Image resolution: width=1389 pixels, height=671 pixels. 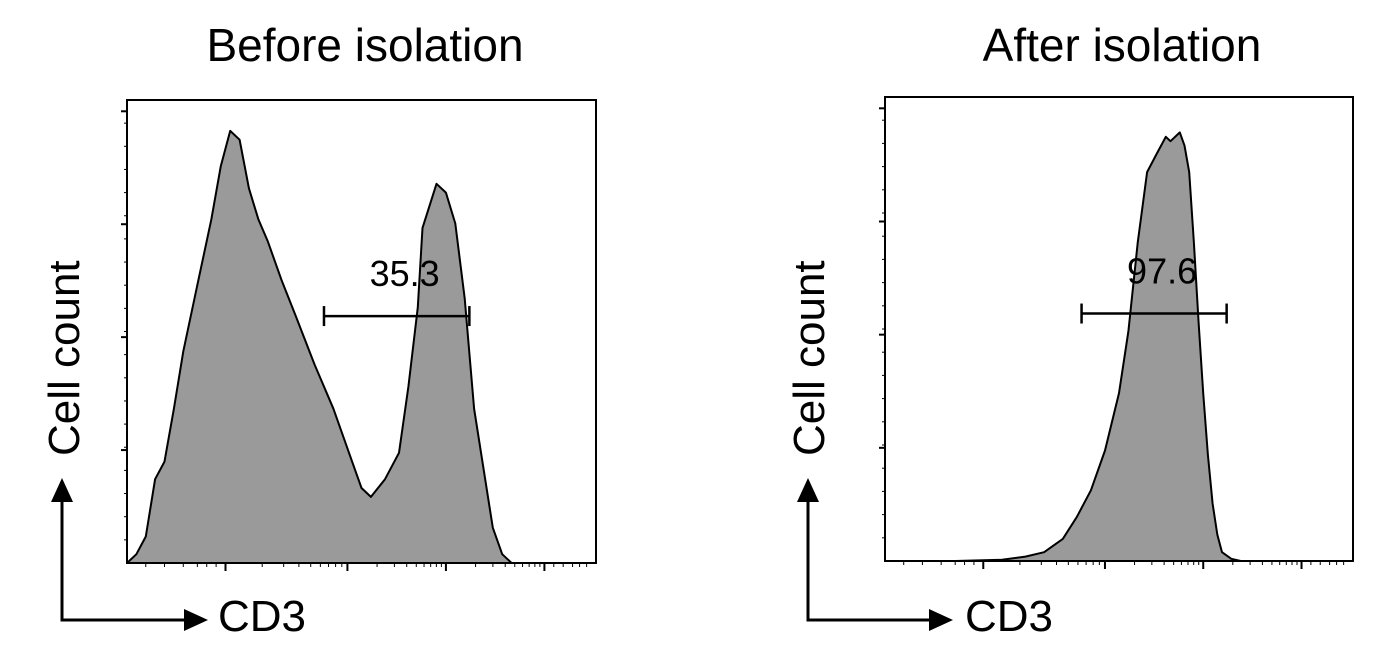 I want to click on gate-percentage-label: 97.6, so click(x=1162, y=271).